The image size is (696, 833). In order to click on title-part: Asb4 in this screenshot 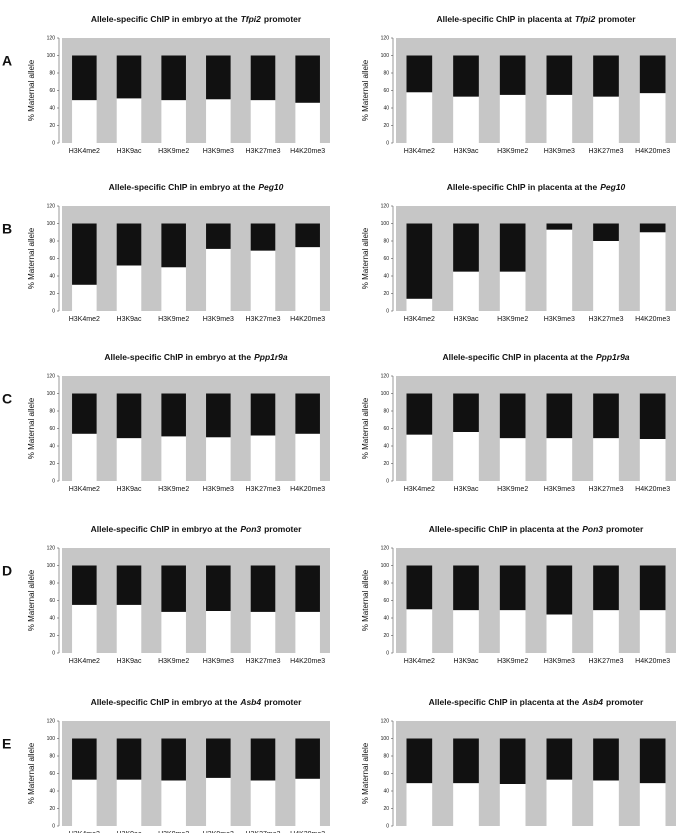, I will do `click(592, 702)`.